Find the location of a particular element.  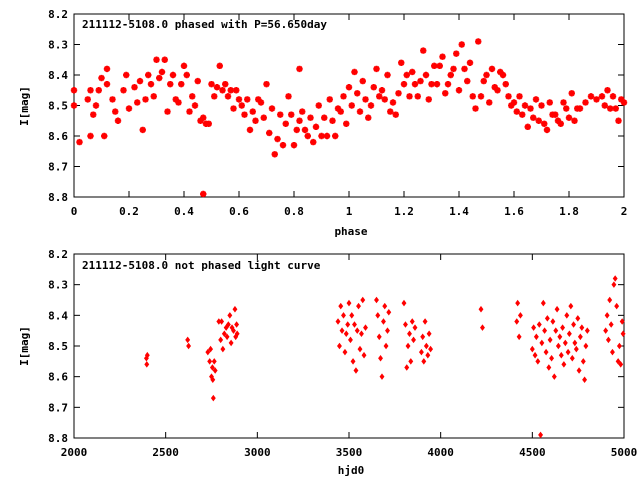

x-tick-label-phased: 2 is located at coordinates (624, 211).